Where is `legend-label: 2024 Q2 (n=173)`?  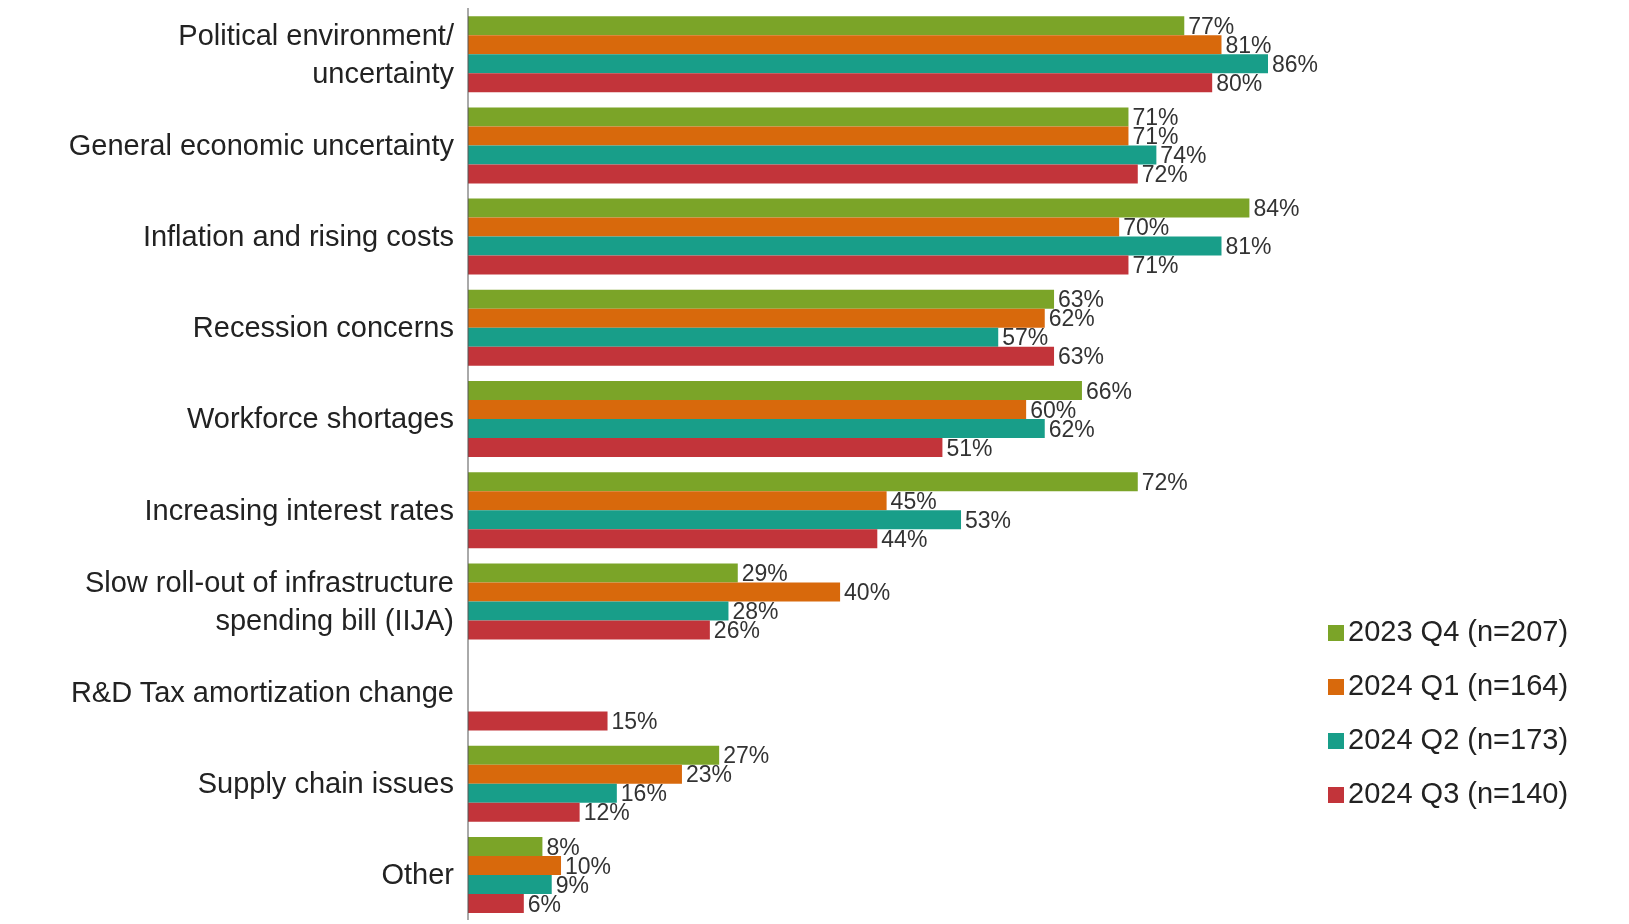
legend-label: 2024 Q2 (n=173) is located at coordinates (1458, 739).